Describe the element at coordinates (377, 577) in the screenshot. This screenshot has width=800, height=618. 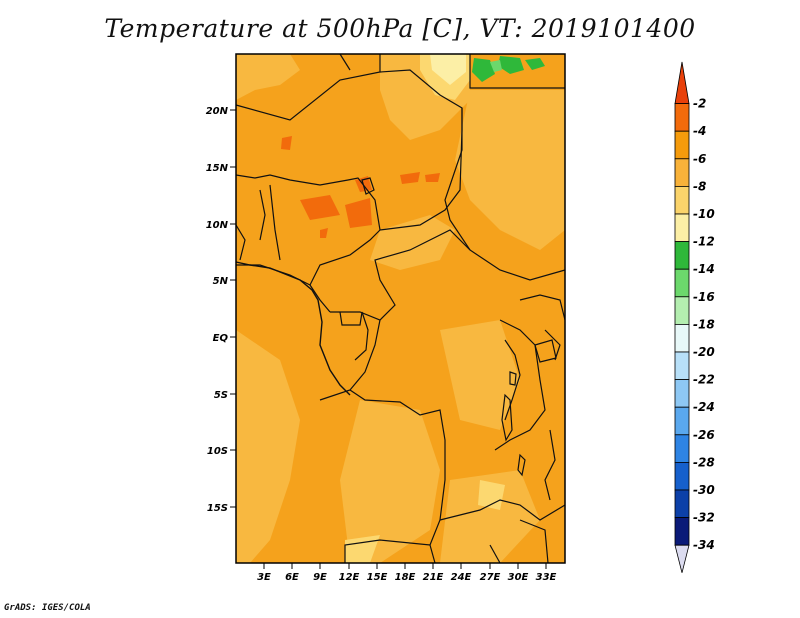
I see `lon-label-15e: 15E` at that location.